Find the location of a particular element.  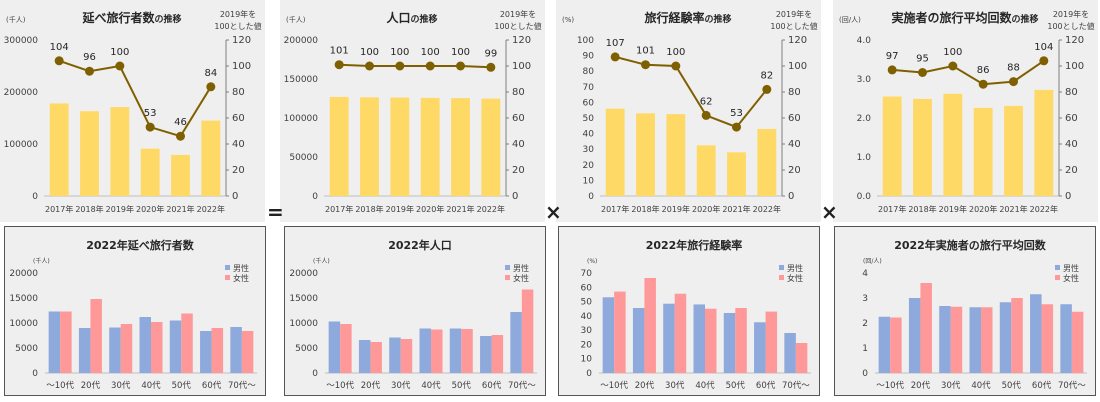

index-data-label: 97 is located at coordinates (892, 56).